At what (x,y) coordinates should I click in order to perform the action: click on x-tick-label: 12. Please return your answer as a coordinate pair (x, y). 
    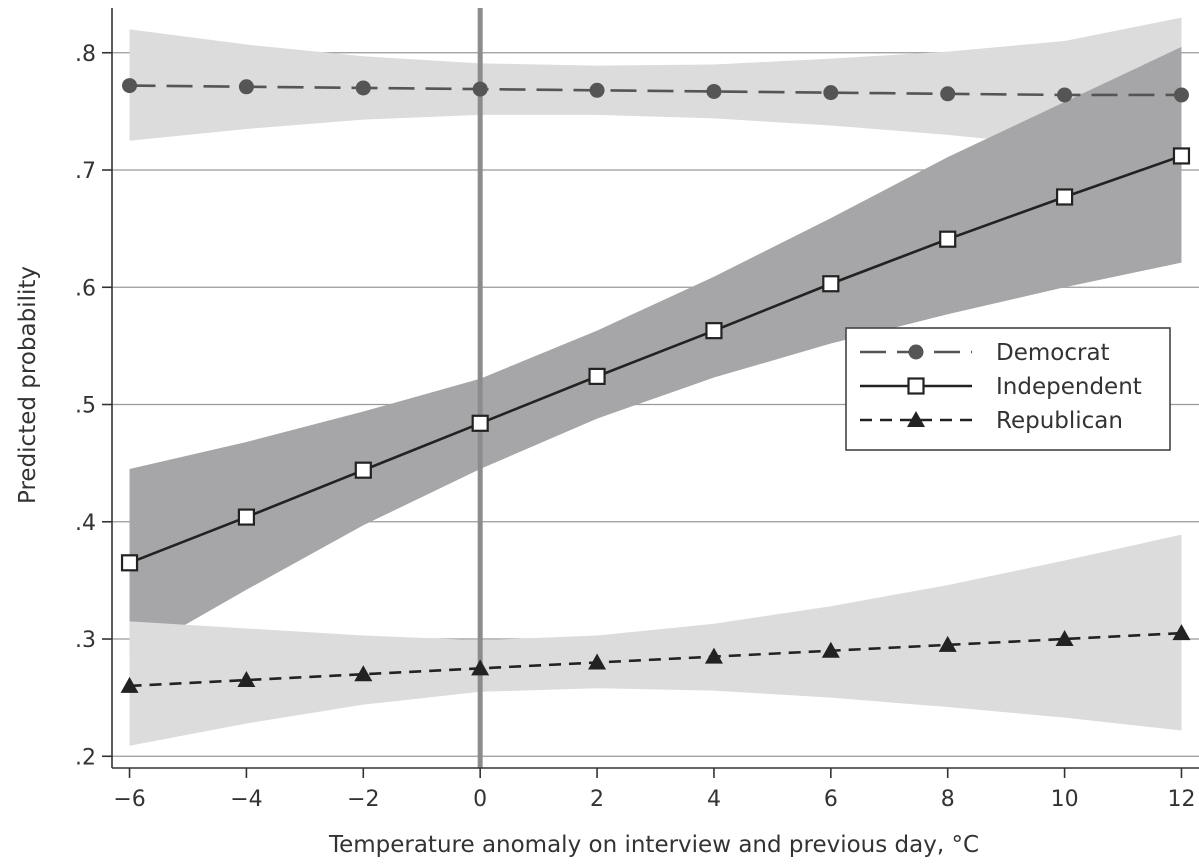
    Looking at the image, I should click on (1181, 799).